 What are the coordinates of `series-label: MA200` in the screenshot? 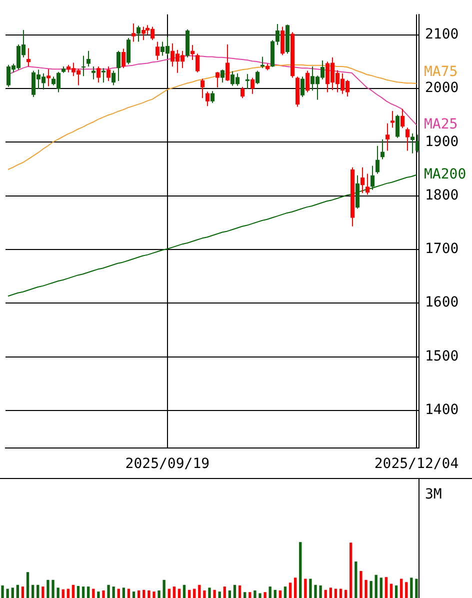 It's located at (445, 174).